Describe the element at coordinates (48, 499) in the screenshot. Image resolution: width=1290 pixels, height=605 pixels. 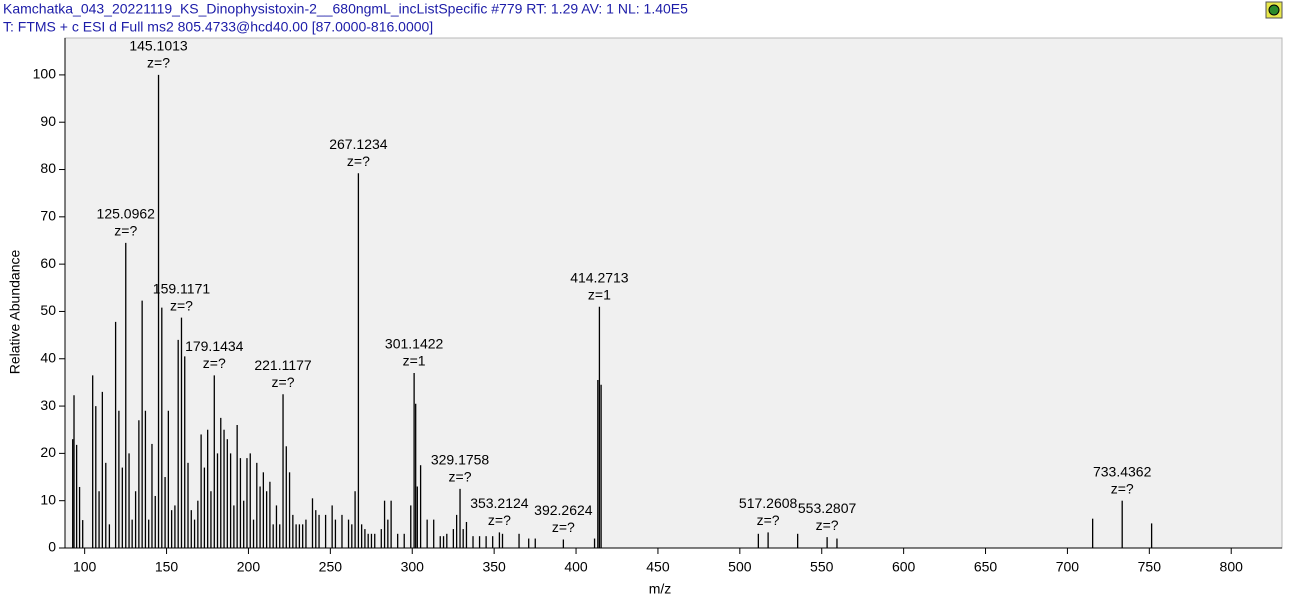
I see `y-tick-label: 10` at that location.